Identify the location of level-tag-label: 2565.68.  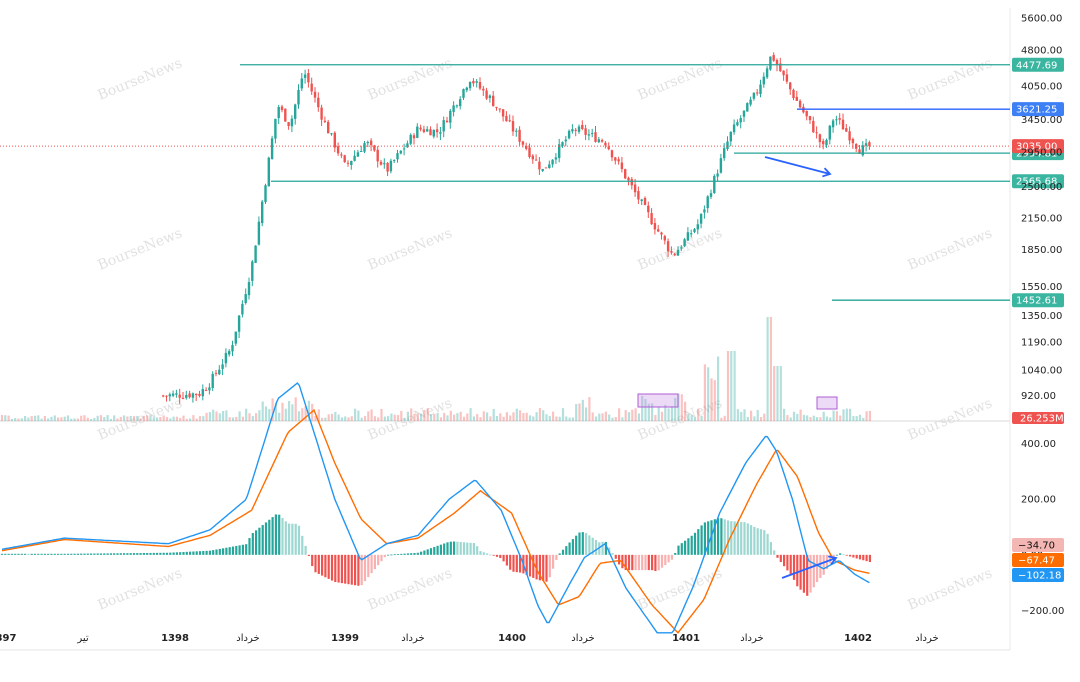
(1036, 182).